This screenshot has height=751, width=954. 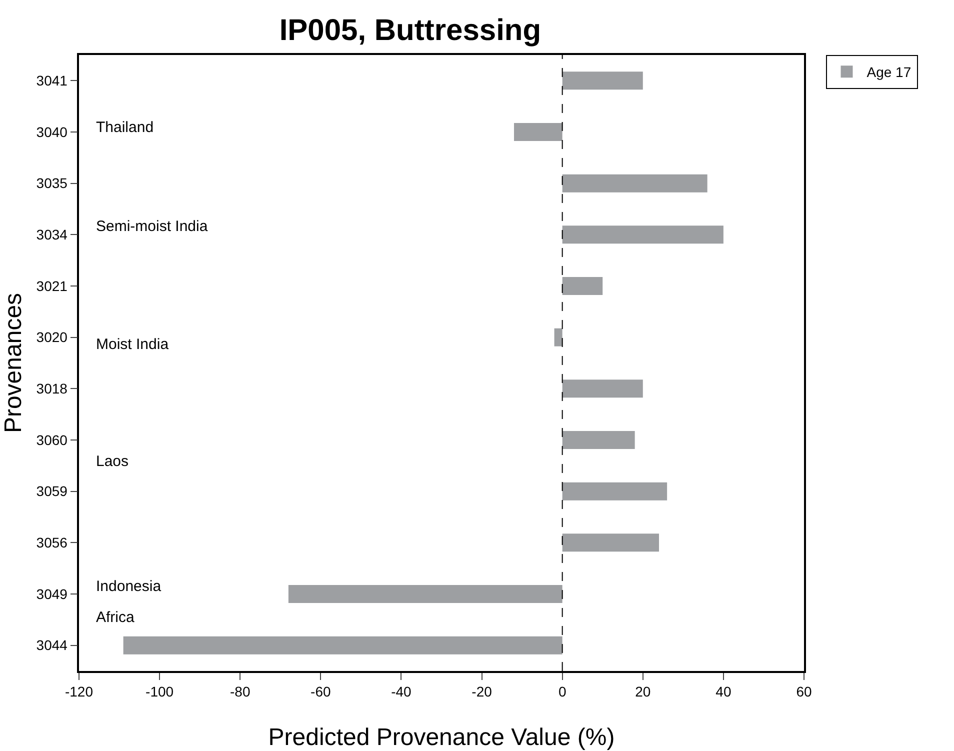 I want to click on y-tick-label: 3020, so click(x=52, y=337).